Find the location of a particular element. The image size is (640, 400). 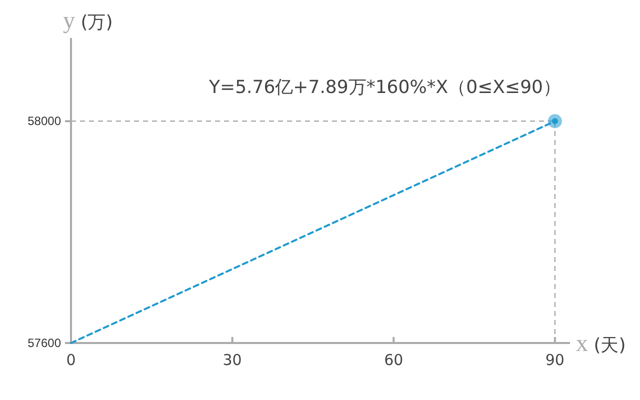

y-tick-label: 58000 is located at coordinates (45, 121).